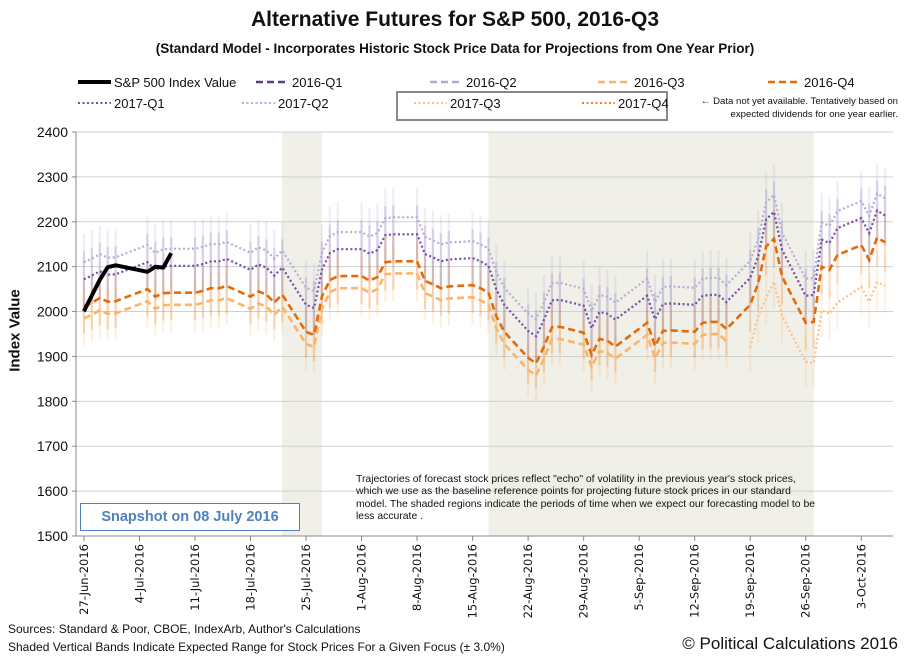  What do you see at coordinates (52, 222) in the screenshot?
I see `y-tick-label: 2200` at bounding box center [52, 222].